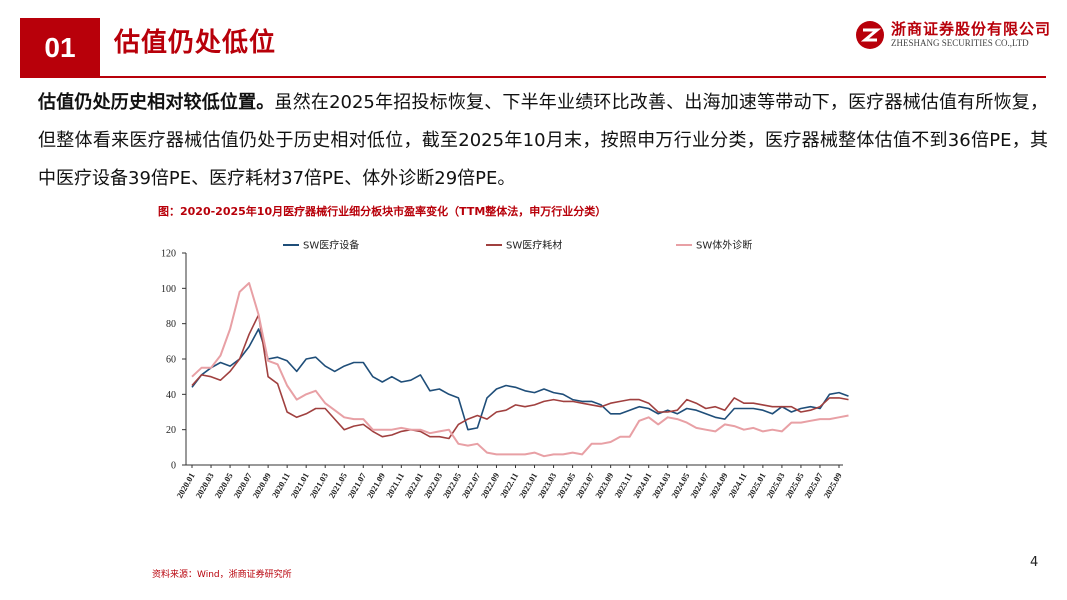  What do you see at coordinates (171, 360) in the screenshot?
I see `y-tick-label: 60` at bounding box center [171, 360].